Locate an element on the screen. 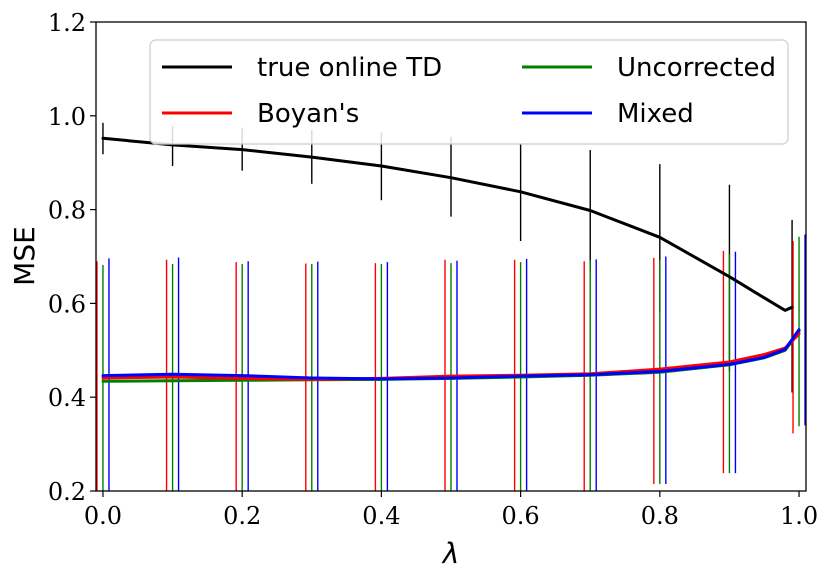 The height and width of the screenshot is (579, 830). y-tick-label: 0.4 is located at coordinates (67, 398).